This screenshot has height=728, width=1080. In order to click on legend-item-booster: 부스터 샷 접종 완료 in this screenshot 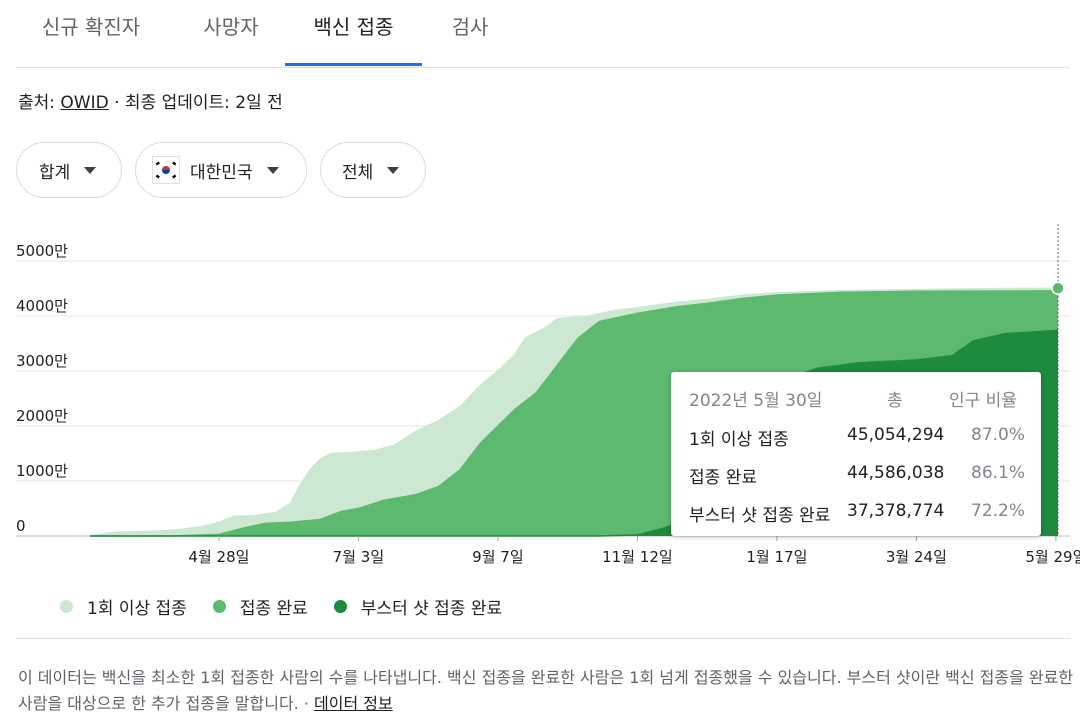, I will do `click(418, 606)`.